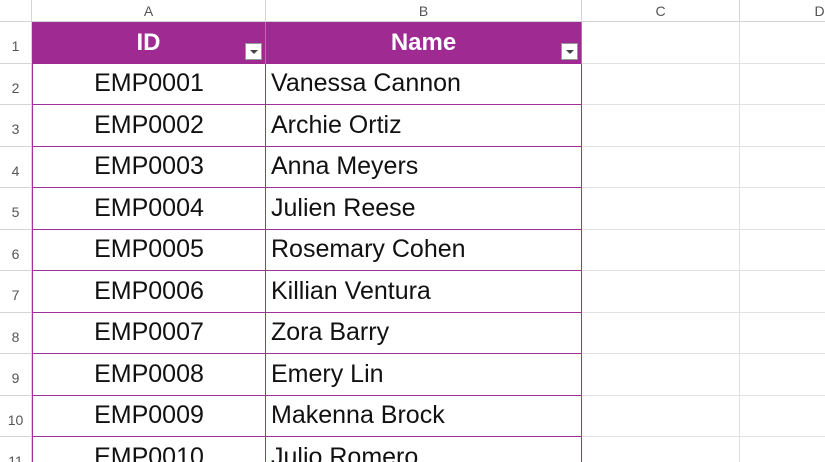 Image resolution: width=825 pixels, height=462 pixels. What do you see at coordinates (149, 167) in the screenshot?
I see `id-cell: EMP0003` at bounding box center [149, 167].